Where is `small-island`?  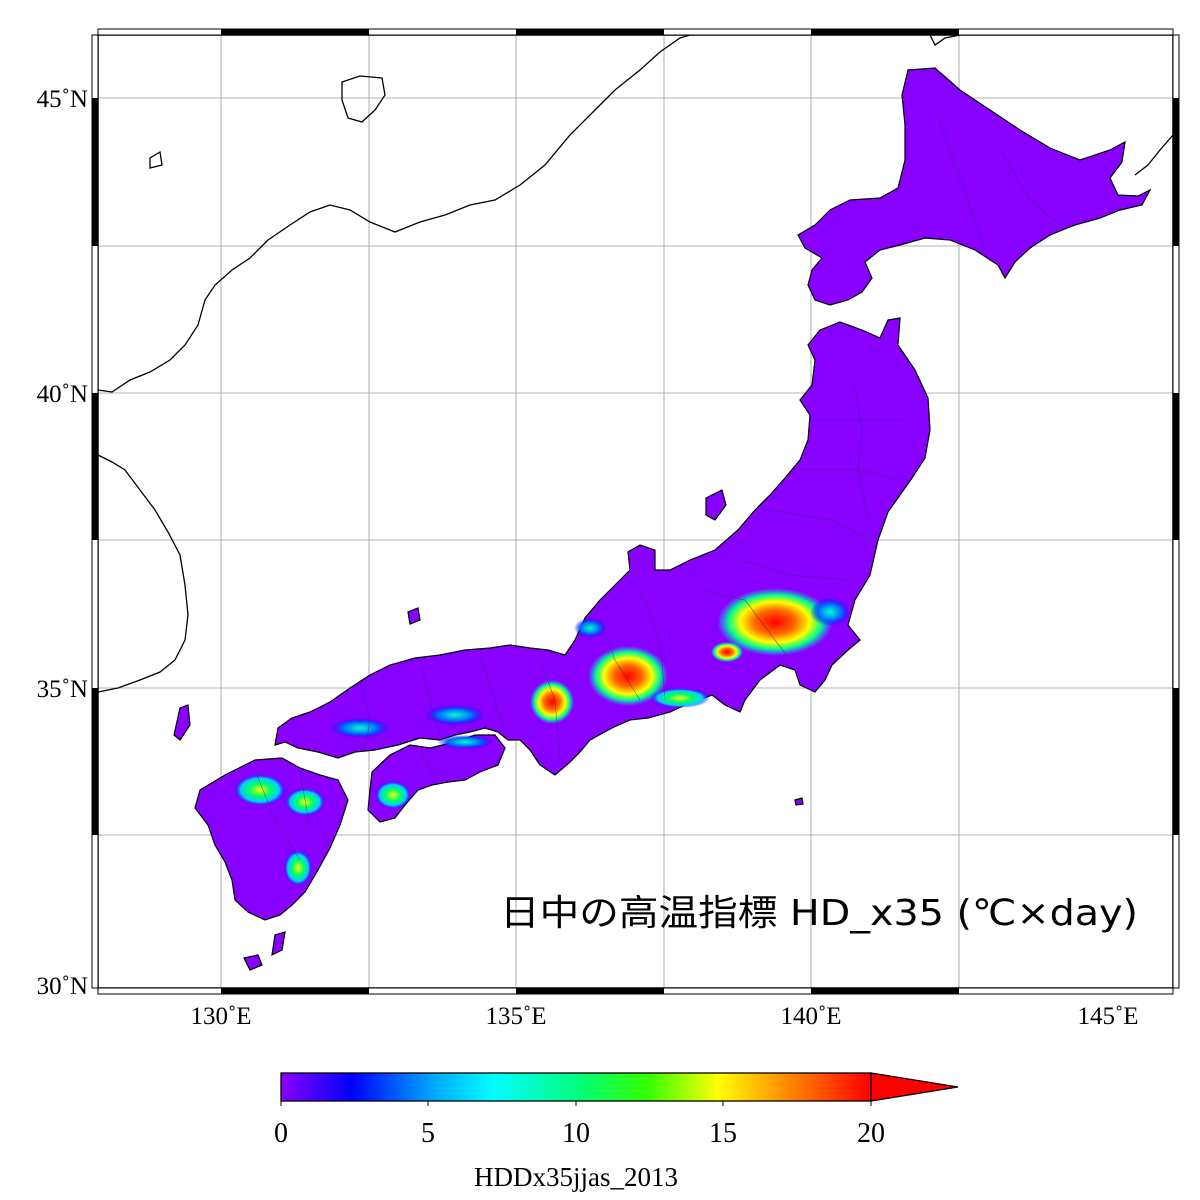 small-island is located at coordinates (156, 159).